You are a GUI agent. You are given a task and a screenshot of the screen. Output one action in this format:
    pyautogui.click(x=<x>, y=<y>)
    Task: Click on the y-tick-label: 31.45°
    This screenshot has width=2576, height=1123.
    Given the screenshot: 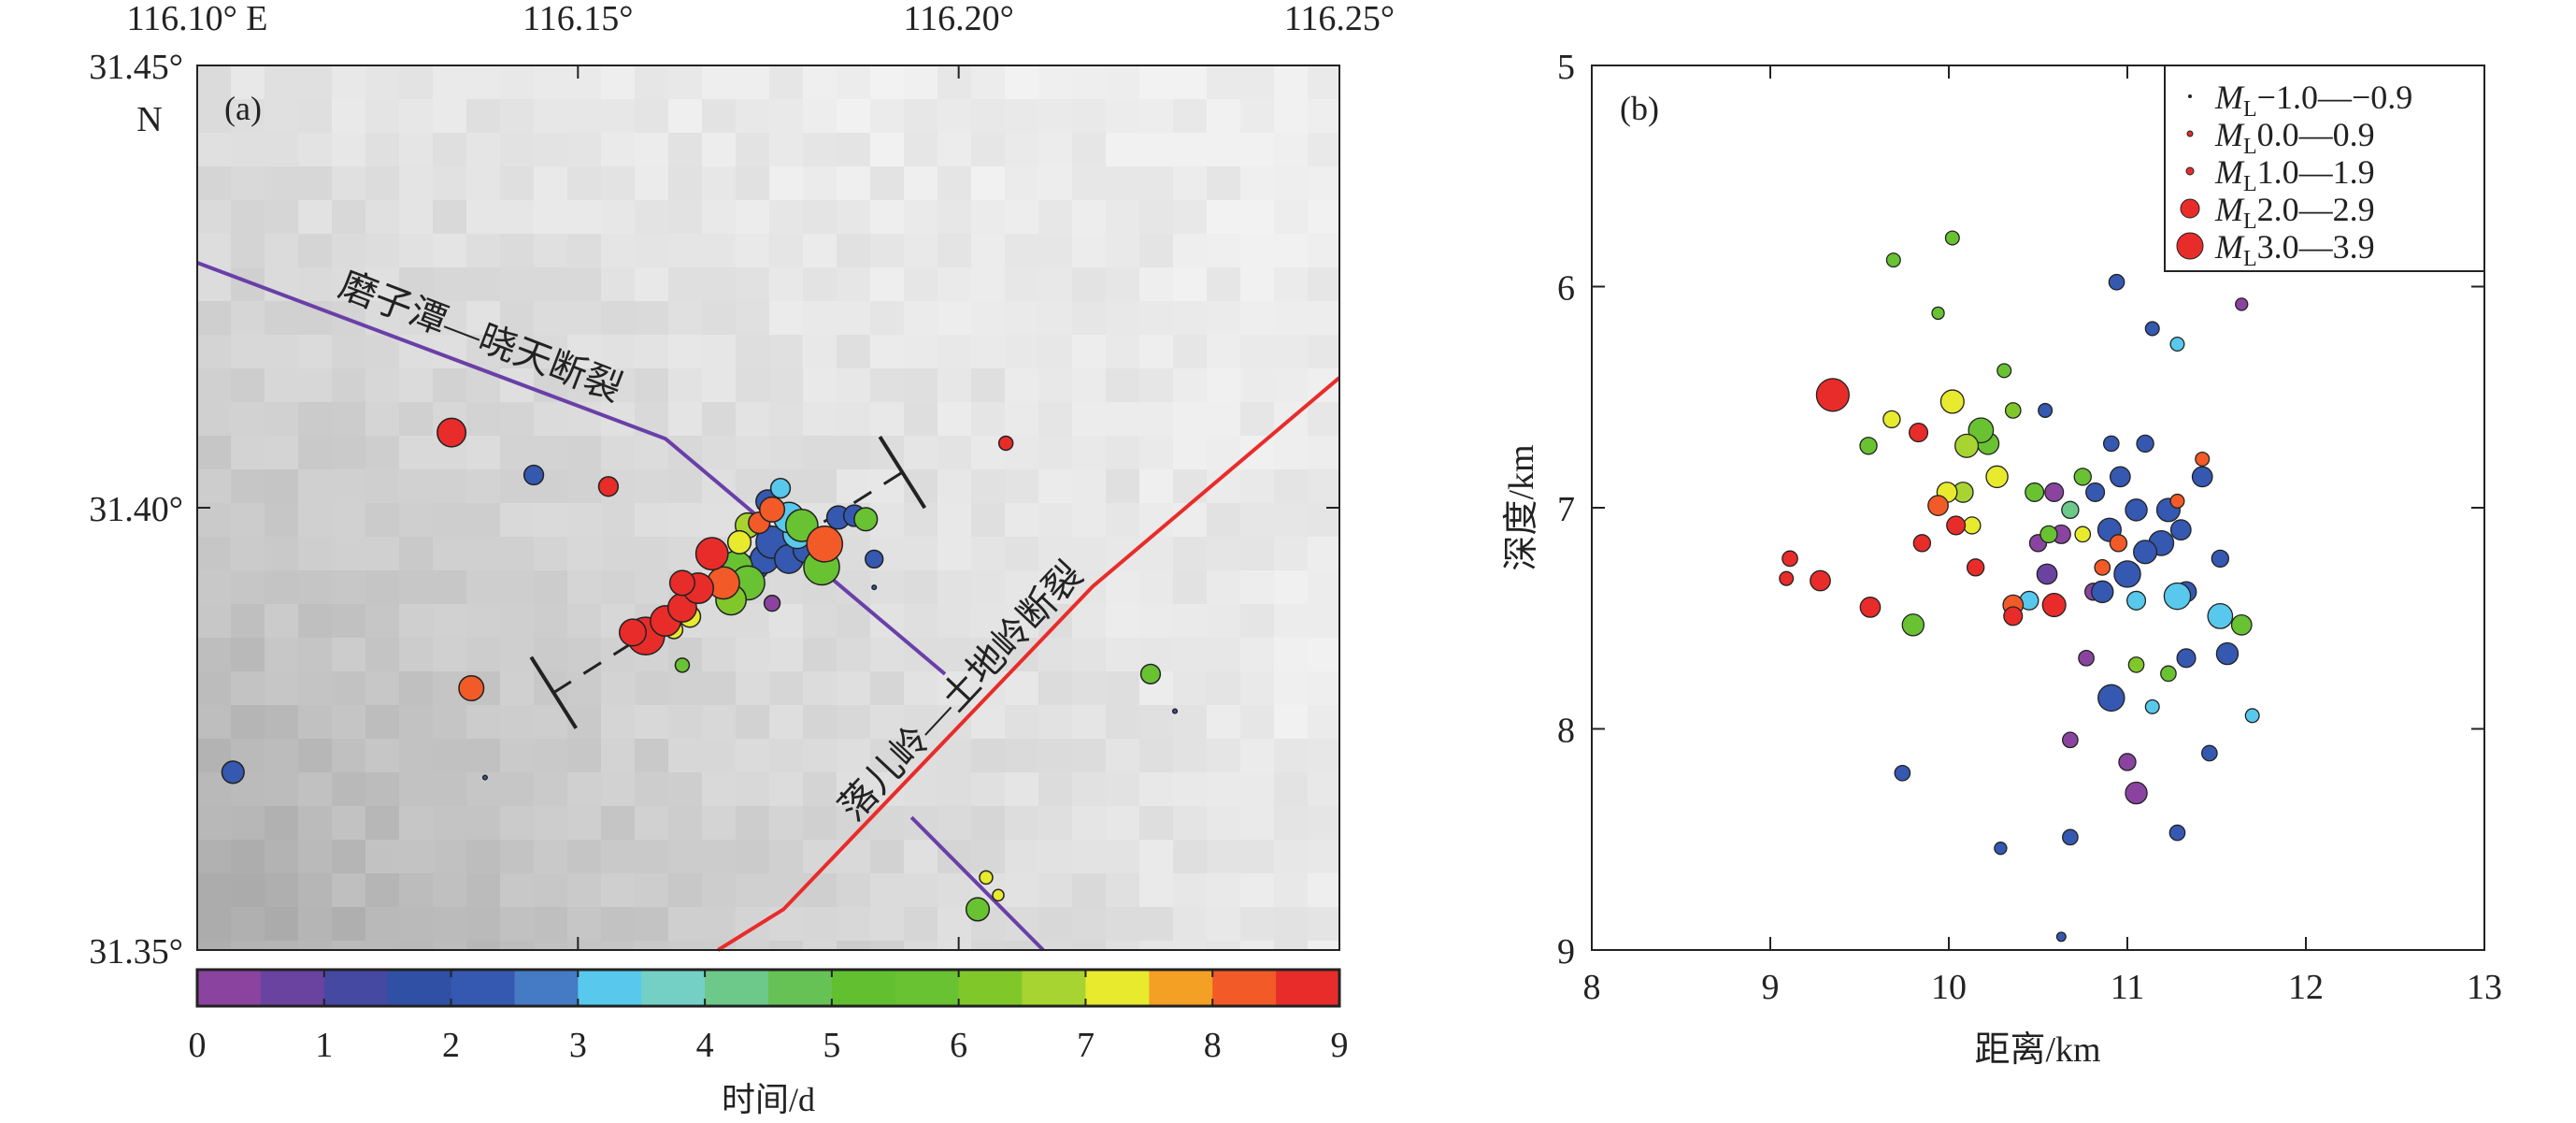 What is the action you would take?
    pyautogui.click(x=136, y=67)
    